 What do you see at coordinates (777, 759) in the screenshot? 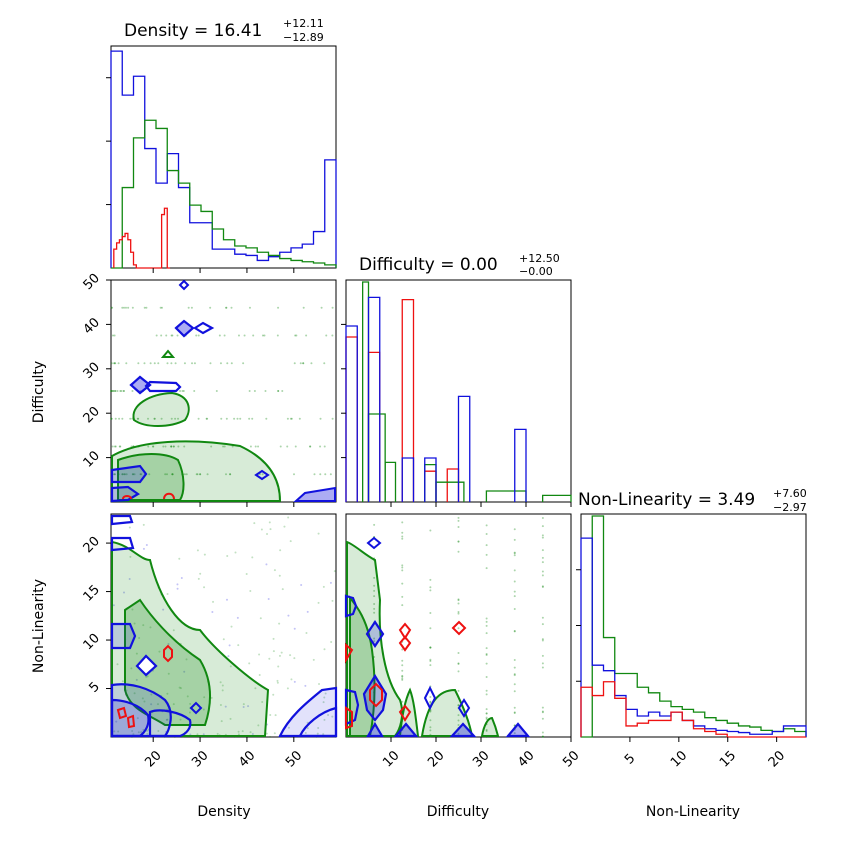
I see `x-tick-label: 20` at bounding box center [777, 759].